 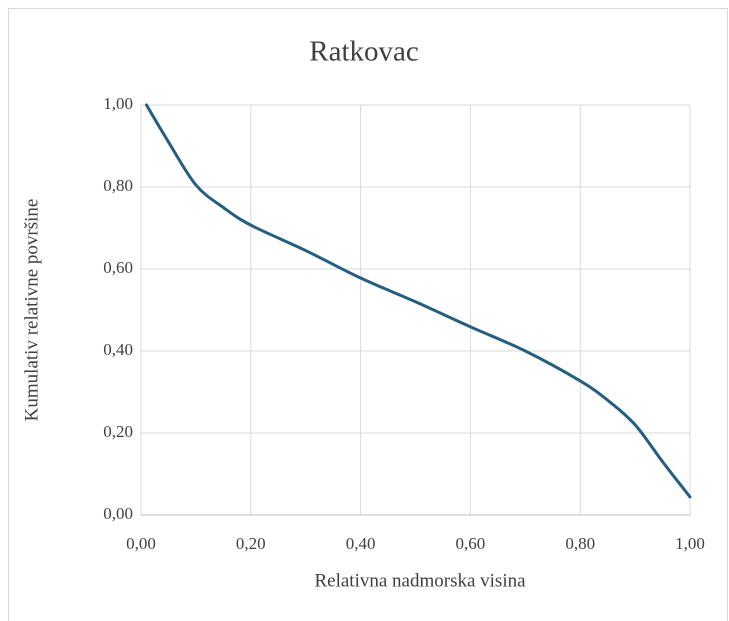 I want to click on y-tick-label: 0,00, so click(x=118, y=513).